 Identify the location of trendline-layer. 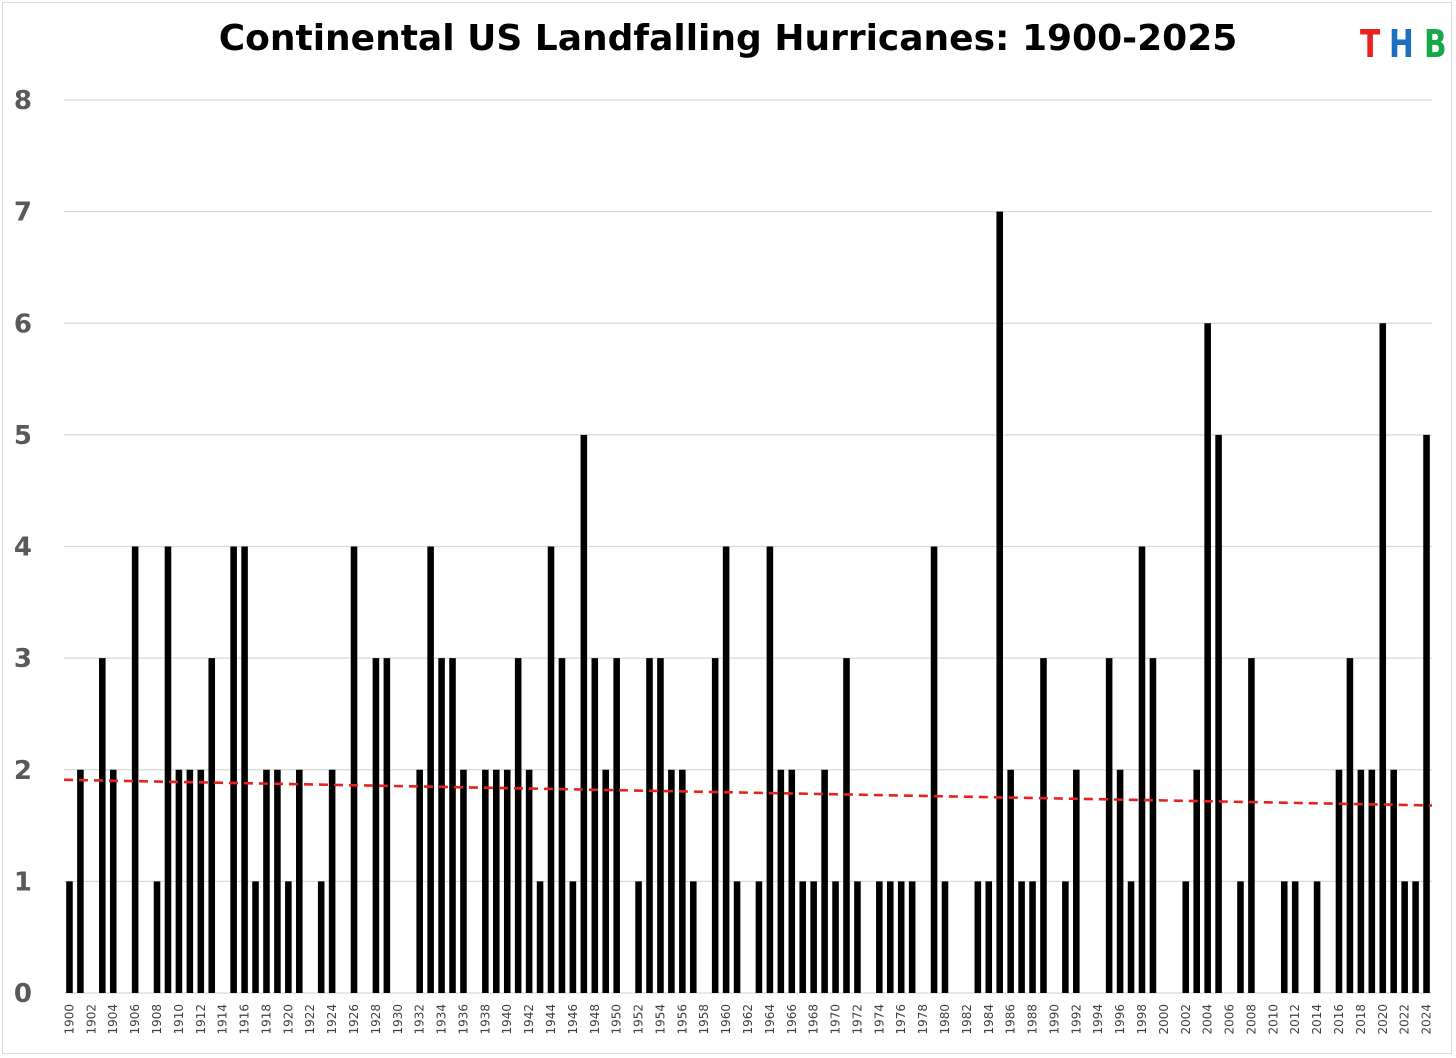
(748, 792).